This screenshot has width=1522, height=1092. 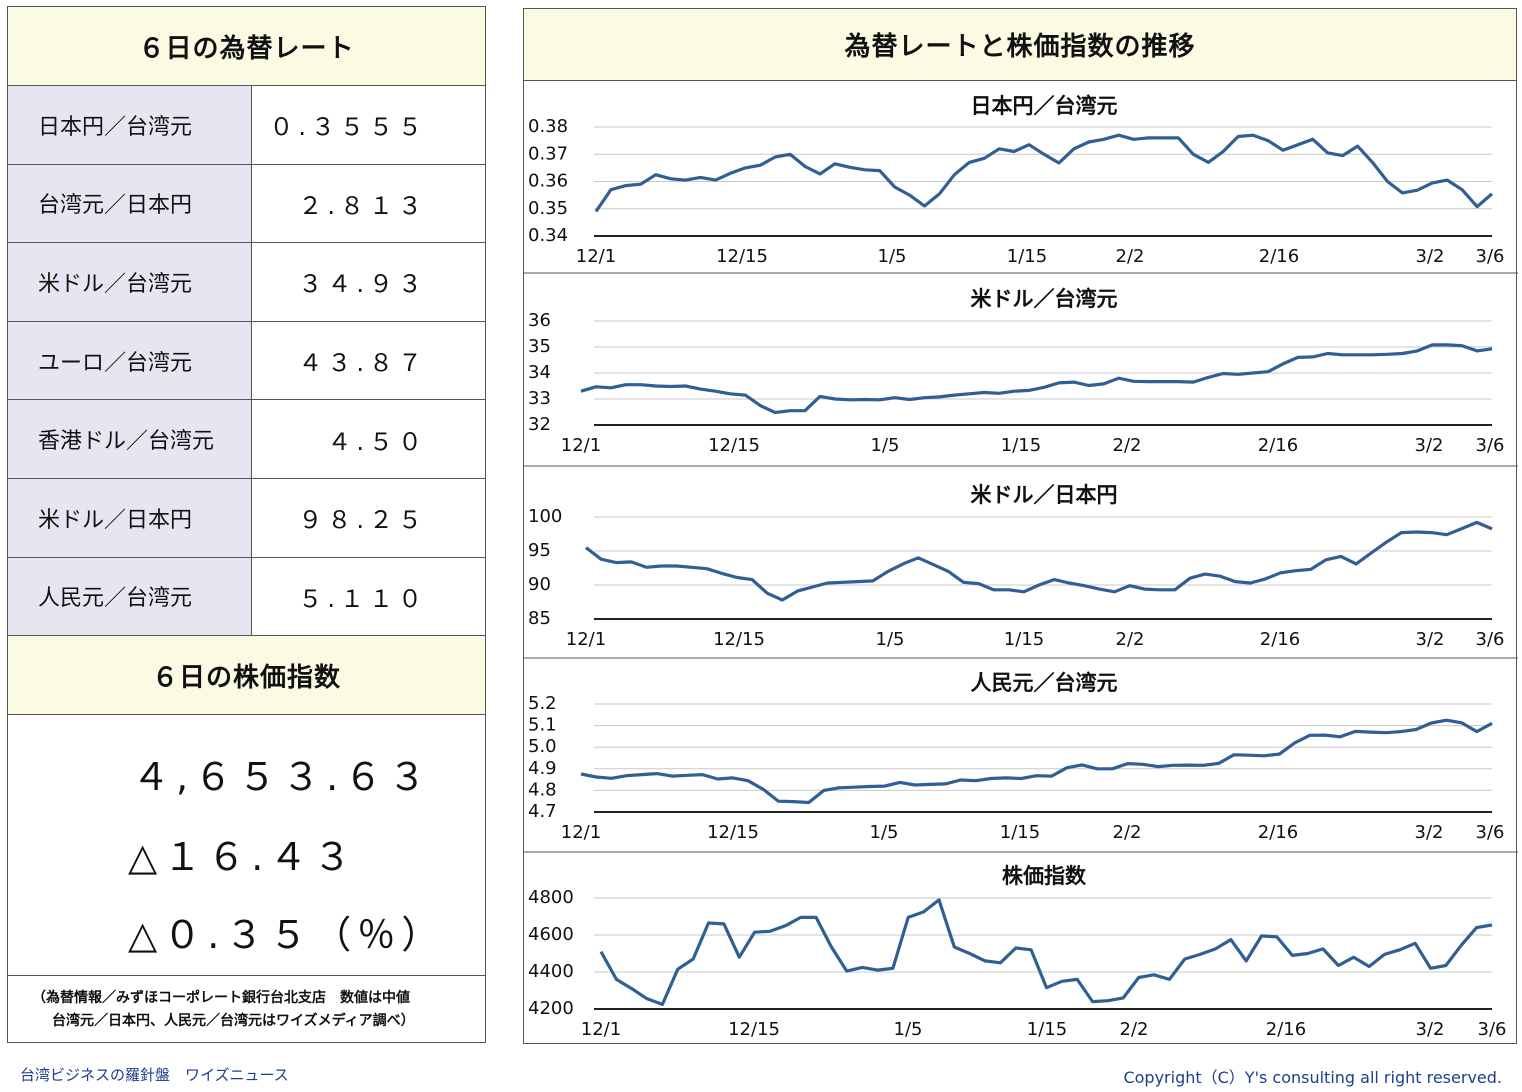 I want to click on rate-row: 台湾元／日本円 ２.８１３, so click(x=246, y=204).